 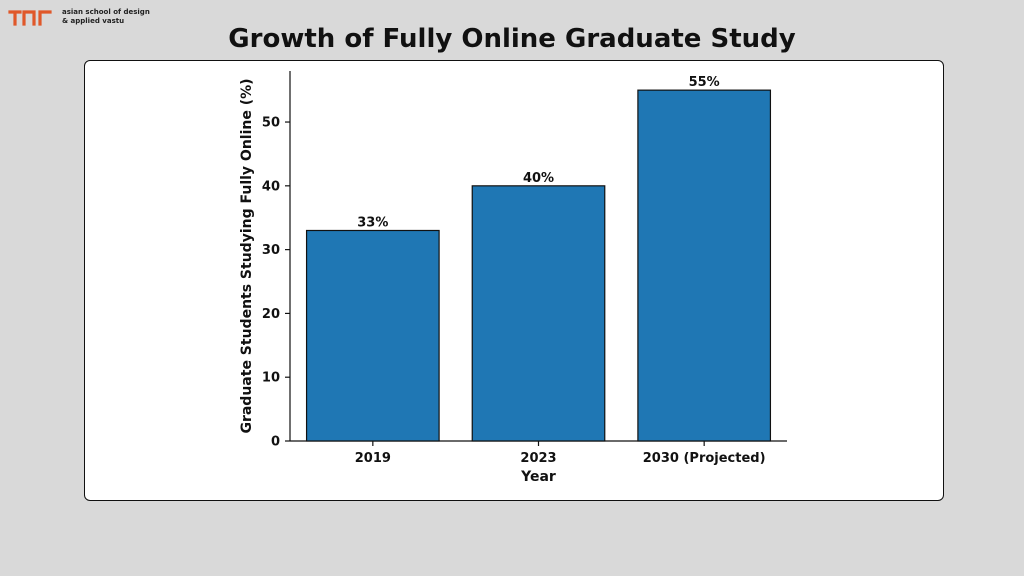 What do you see at coordinates (106, 12) in the screenshot?
I see `brand-name: asian school of design` at bounding box center [106, 12].